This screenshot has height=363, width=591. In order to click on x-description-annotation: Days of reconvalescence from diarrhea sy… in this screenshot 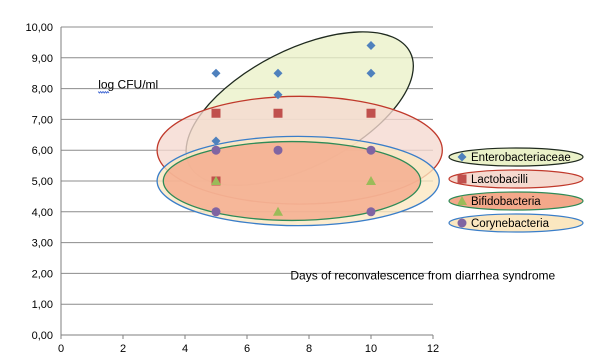, I will do `click(422, 276)`.